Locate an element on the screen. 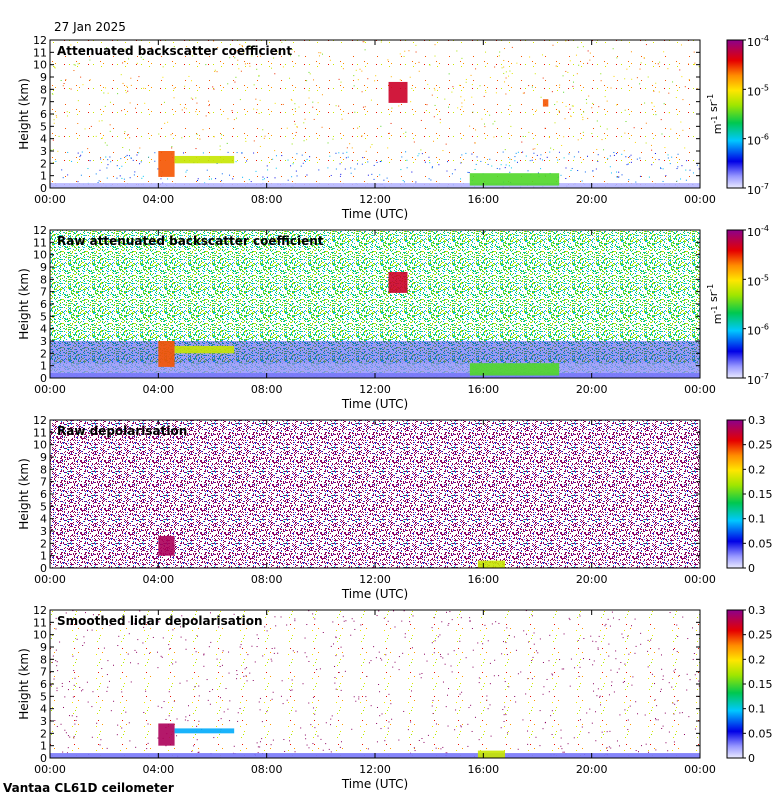 The height and width of the screenshot is (800, 780). colorbar is located at coordinates (735, 114).